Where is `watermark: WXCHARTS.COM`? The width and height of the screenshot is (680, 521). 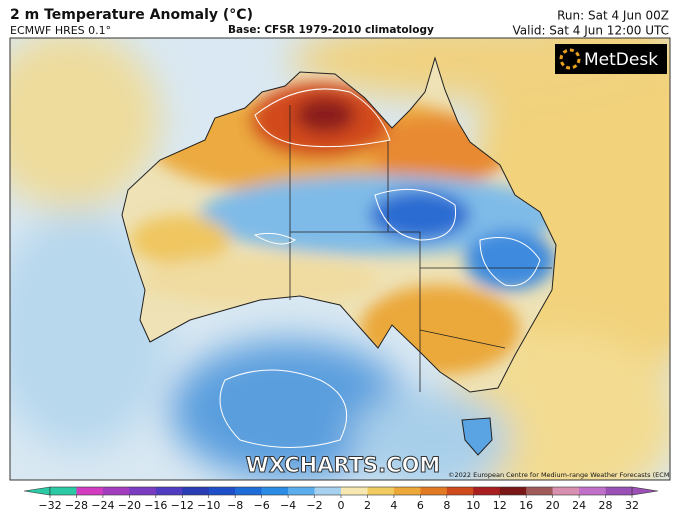 watermark: WXCHARTS.COM is located at coordinates (343, 465).